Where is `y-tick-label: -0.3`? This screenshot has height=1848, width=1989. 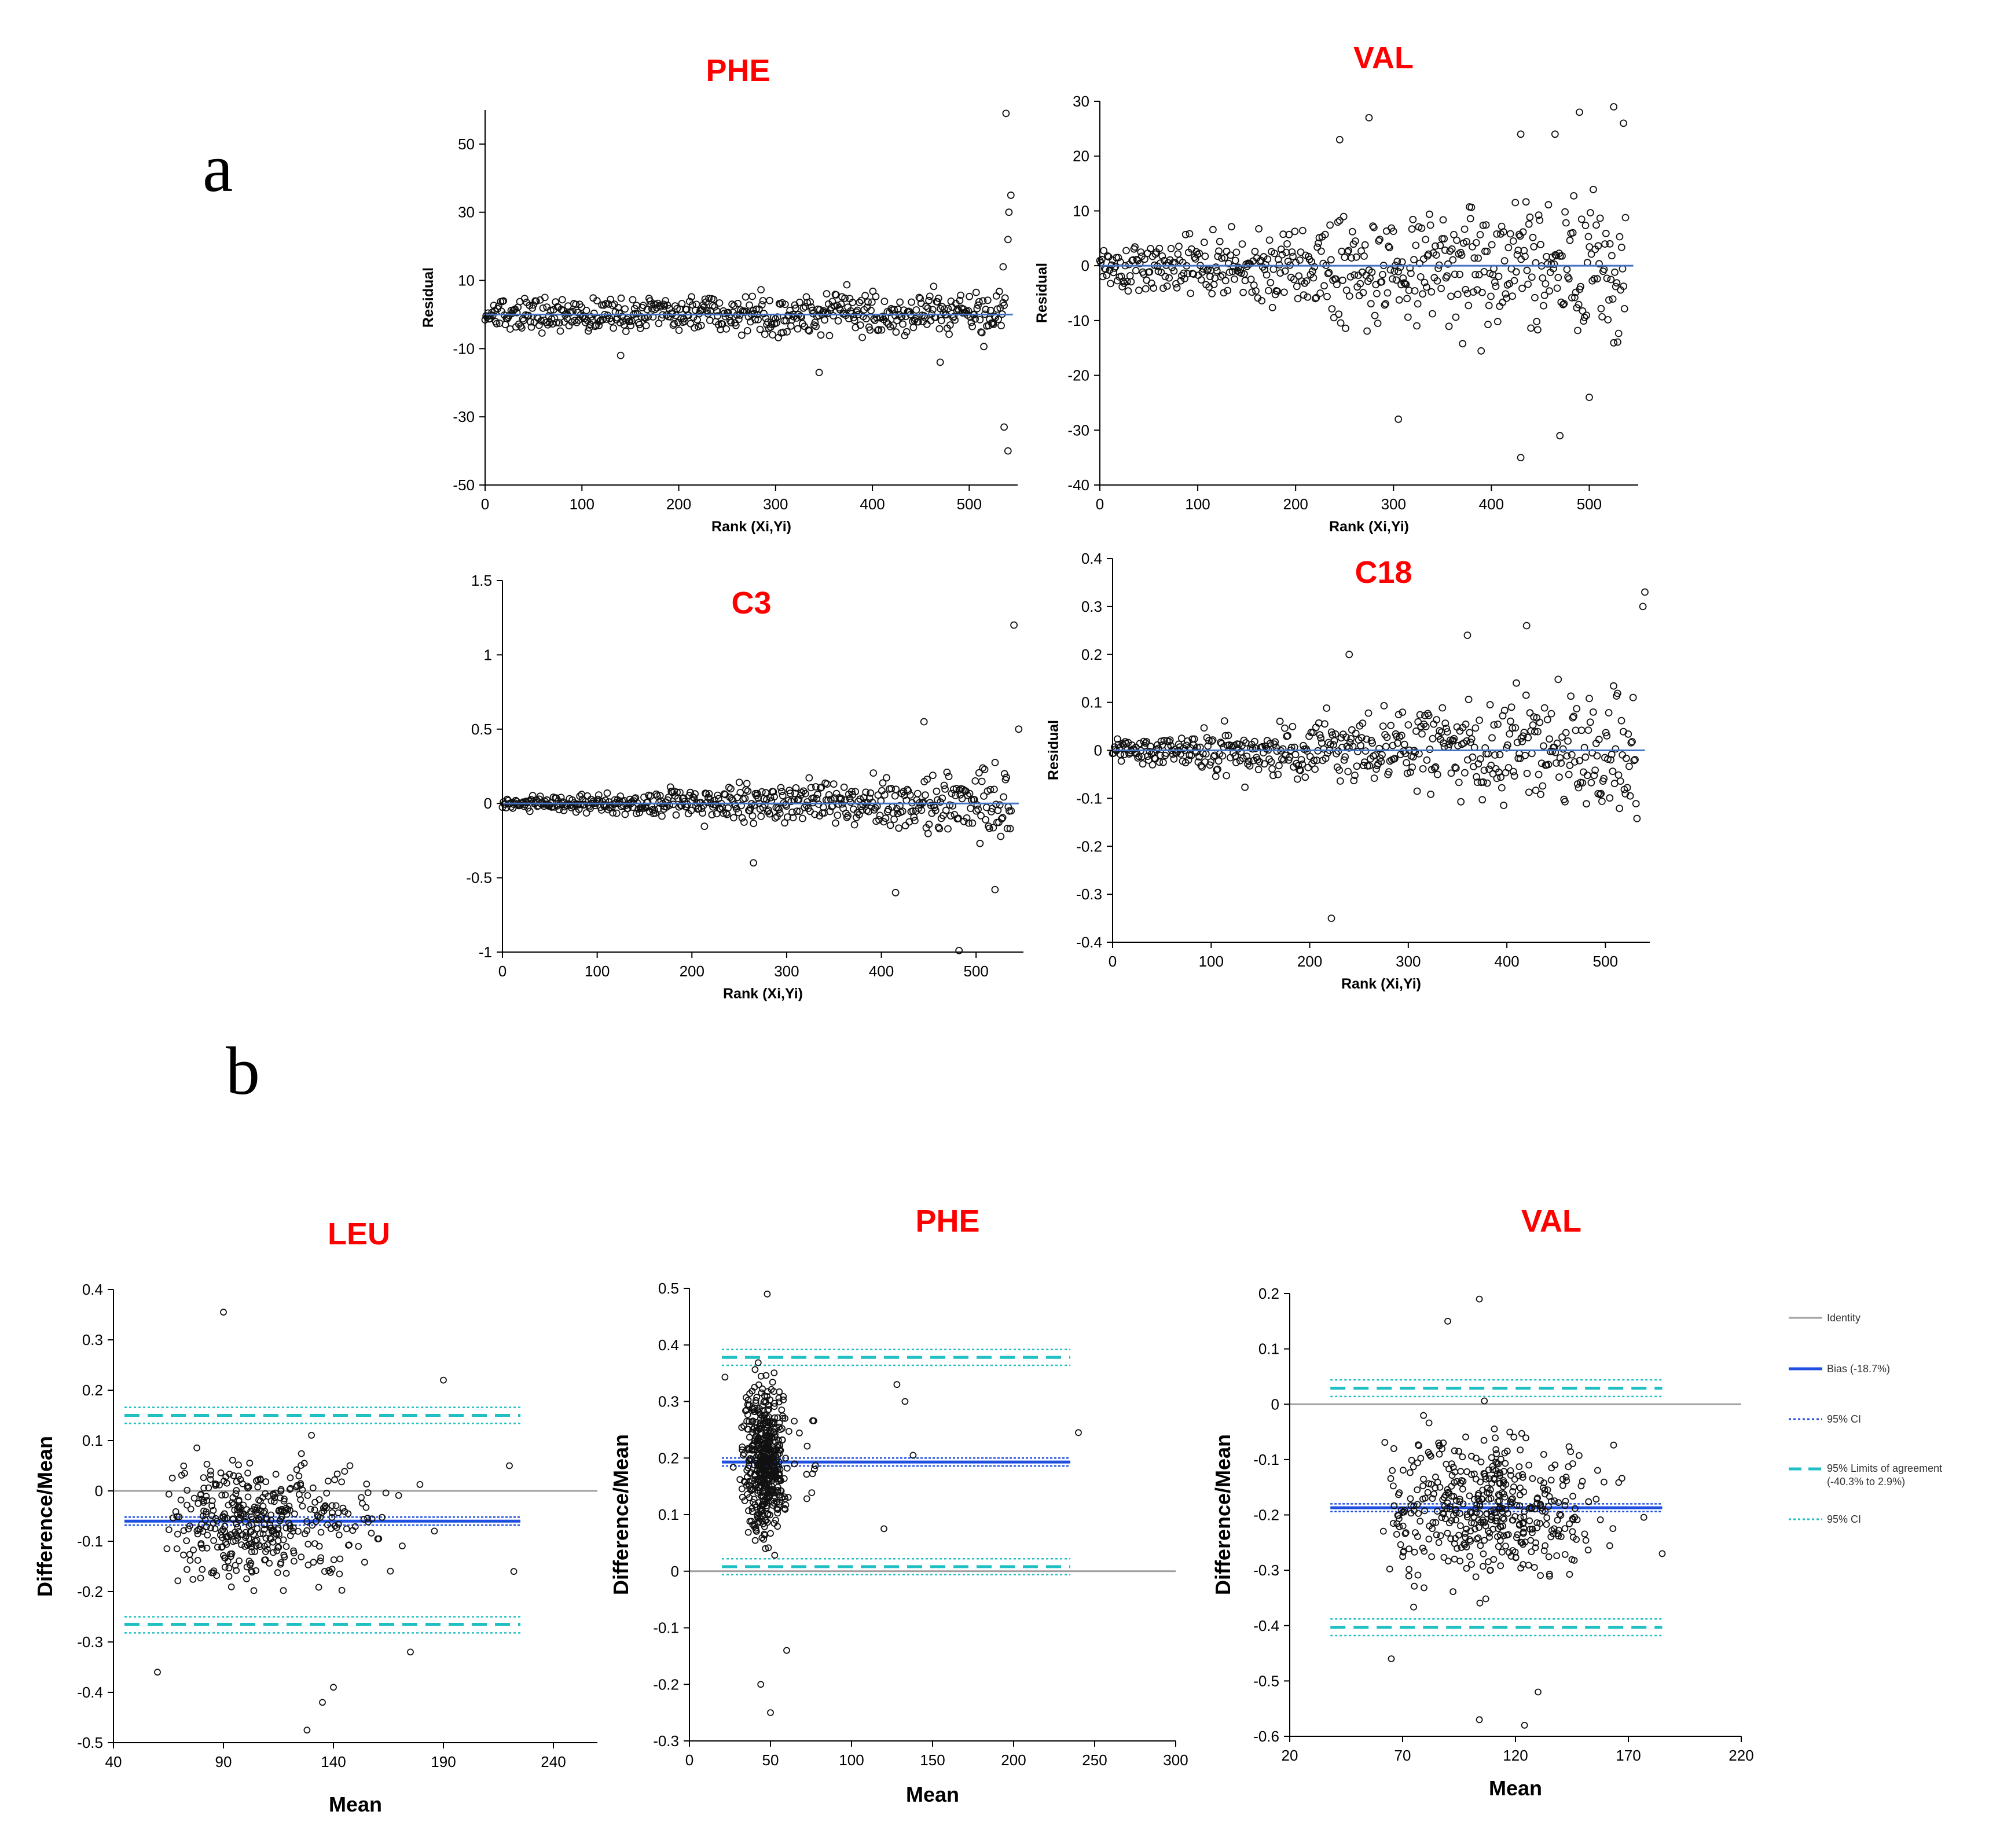
y-tick-label: -0.3 is located at coordinates (1089, 894).